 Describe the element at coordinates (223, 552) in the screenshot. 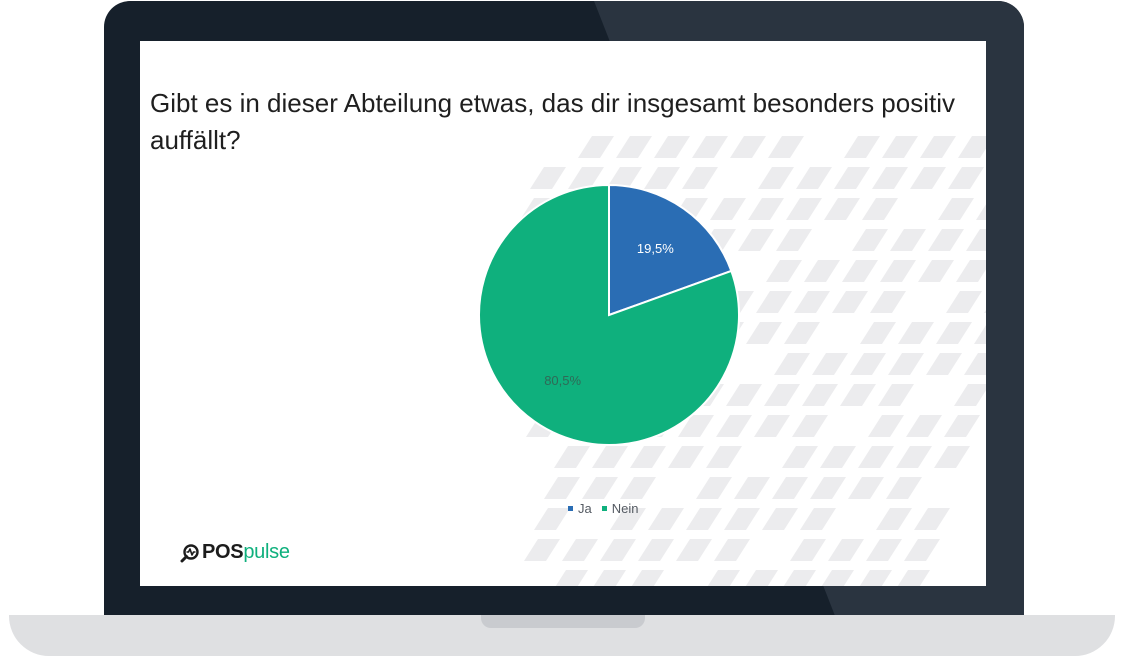

I see `brand-name-strong: POS` at that location.